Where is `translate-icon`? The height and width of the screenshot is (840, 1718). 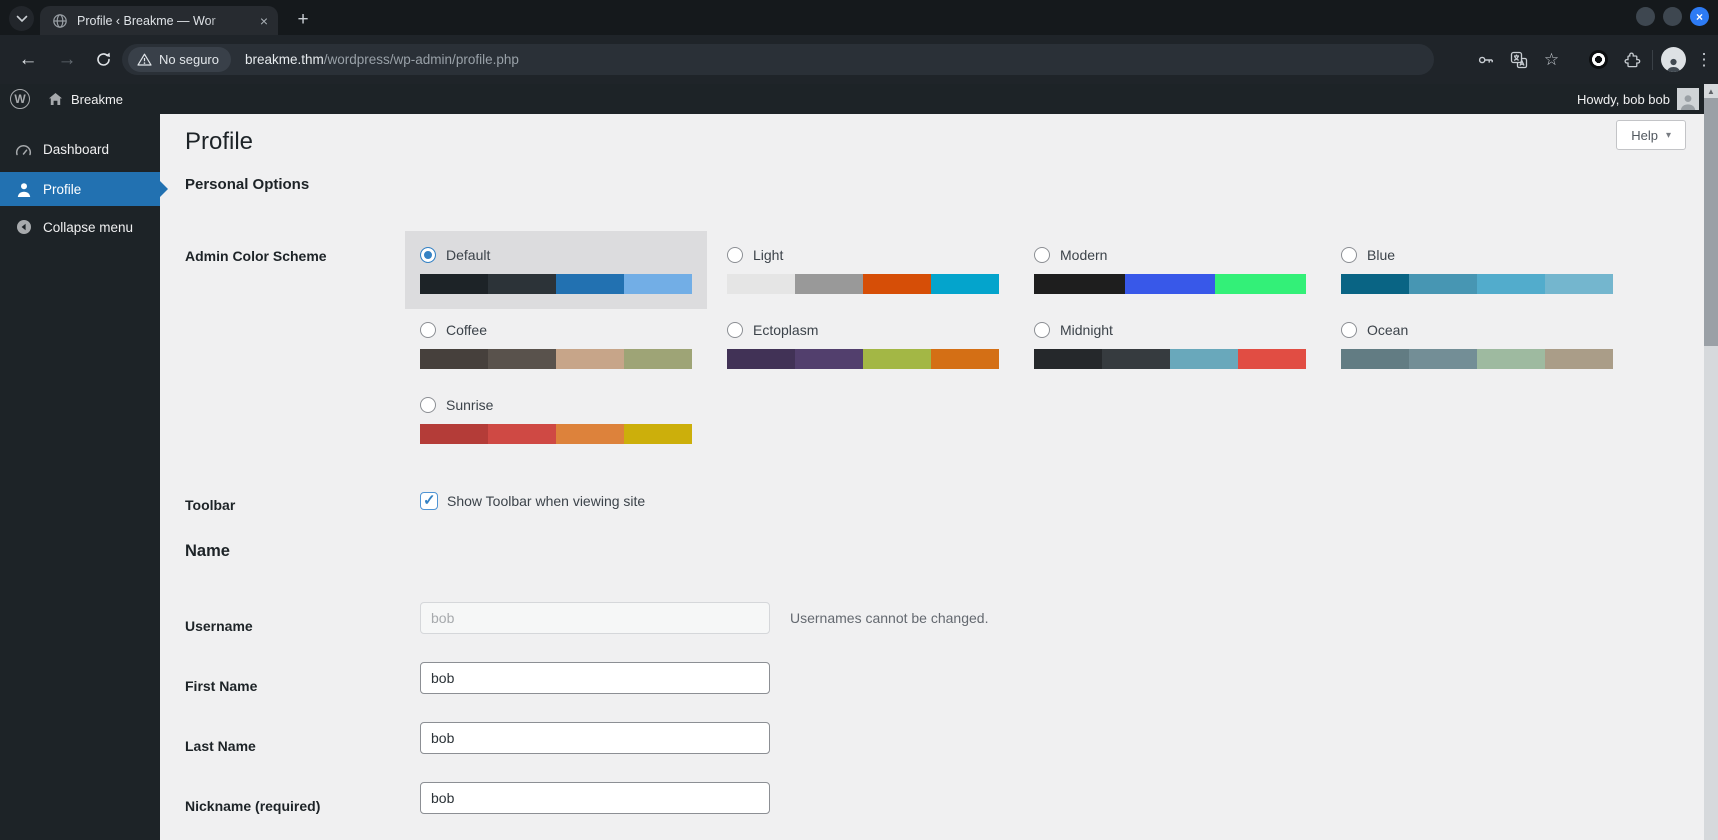
translate-icon is located at coordinates (1518, 59).